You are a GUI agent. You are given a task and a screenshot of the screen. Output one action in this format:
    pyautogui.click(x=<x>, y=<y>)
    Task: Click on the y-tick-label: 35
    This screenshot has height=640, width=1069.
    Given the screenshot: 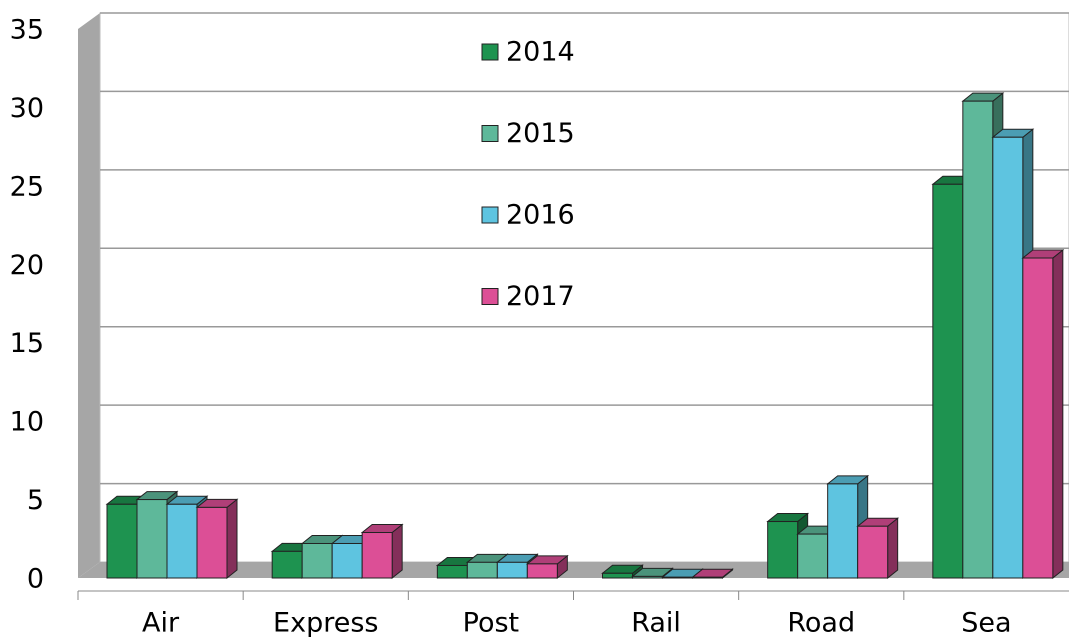 What is the action you would take?
    pyautogui.click(x=27, y=30)
    